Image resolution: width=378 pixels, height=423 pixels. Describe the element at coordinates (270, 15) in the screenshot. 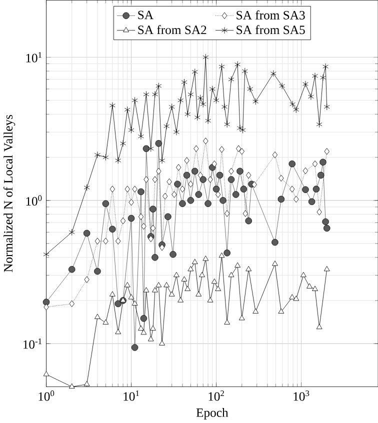

I see `legend-label: SA from SA3` at that location.